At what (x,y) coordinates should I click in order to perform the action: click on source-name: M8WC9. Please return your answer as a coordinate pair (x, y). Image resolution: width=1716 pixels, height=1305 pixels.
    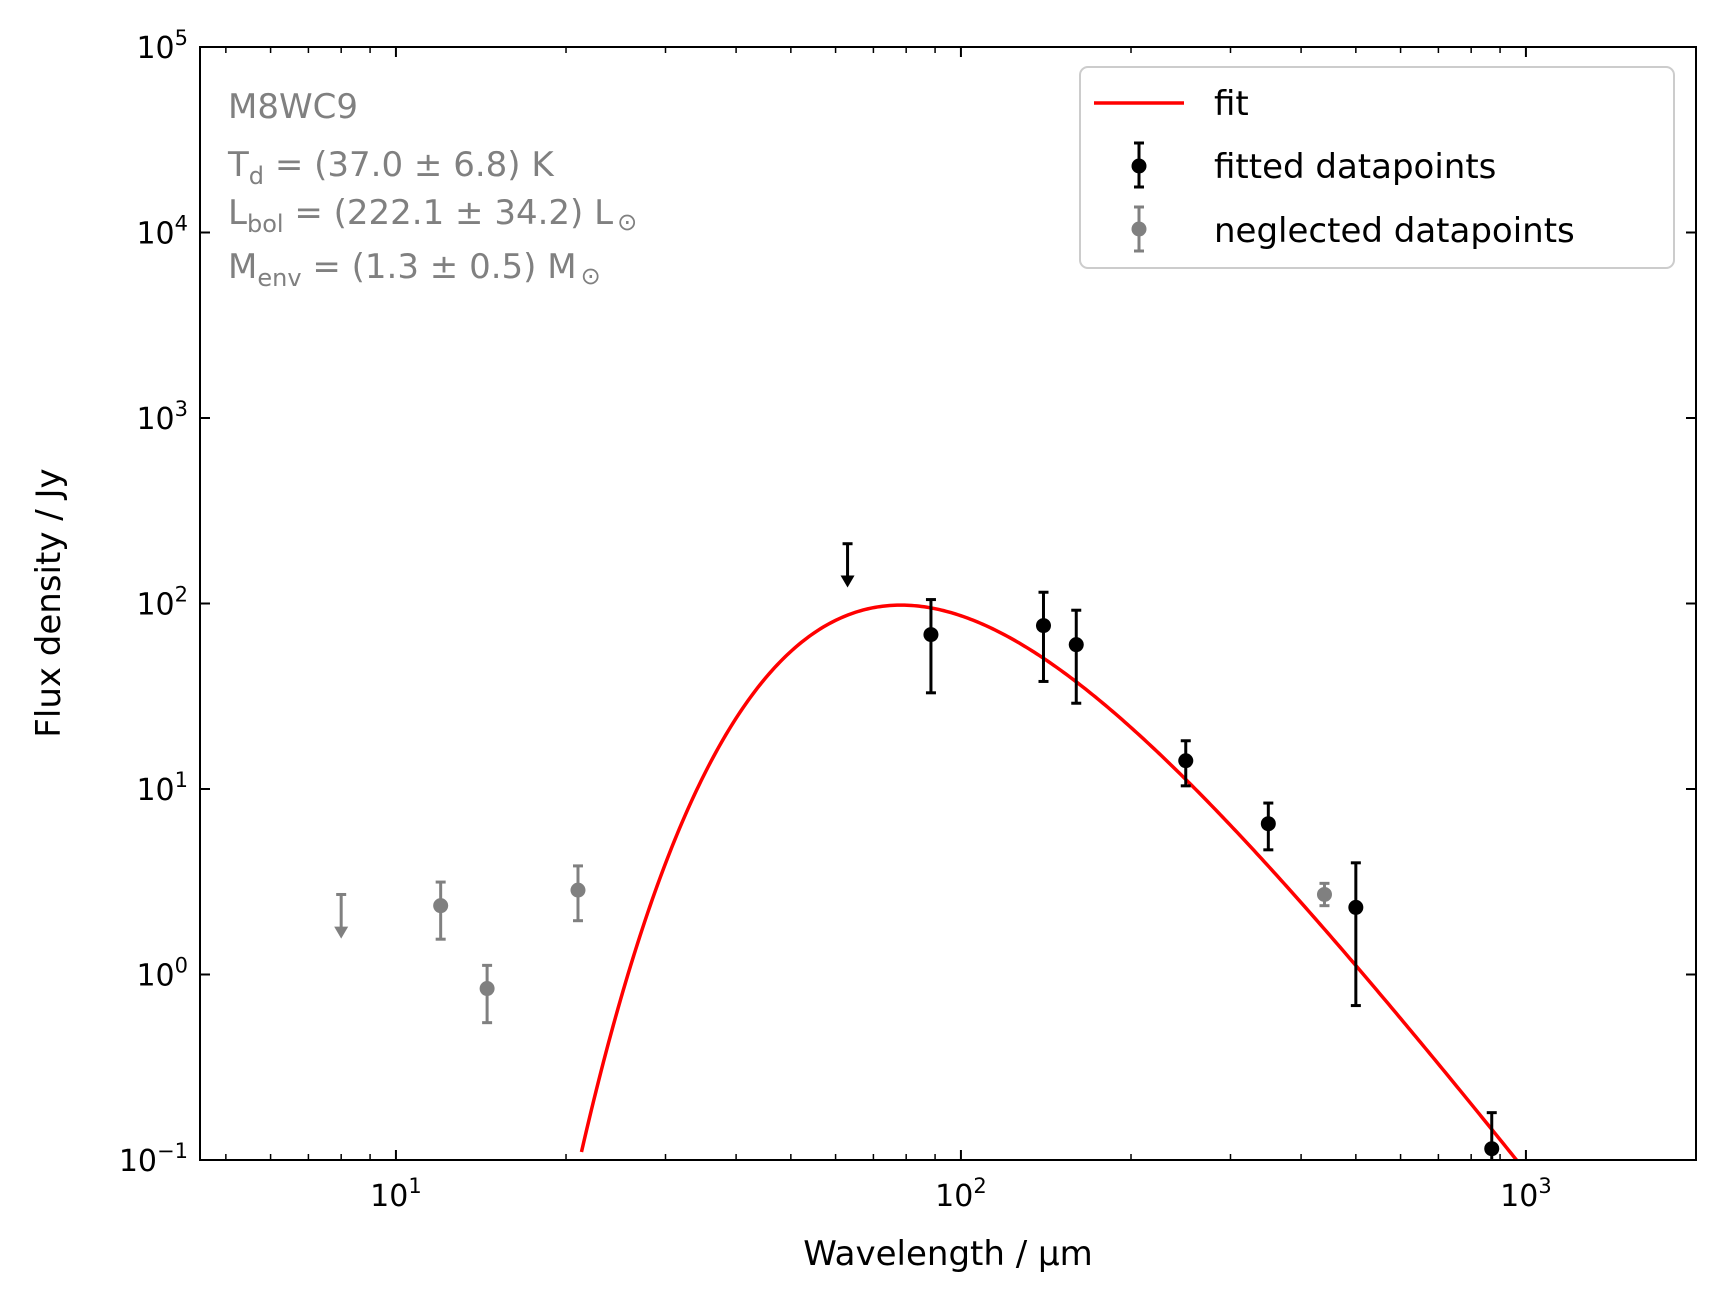
    Looking at the image, I should click on (293, 107).